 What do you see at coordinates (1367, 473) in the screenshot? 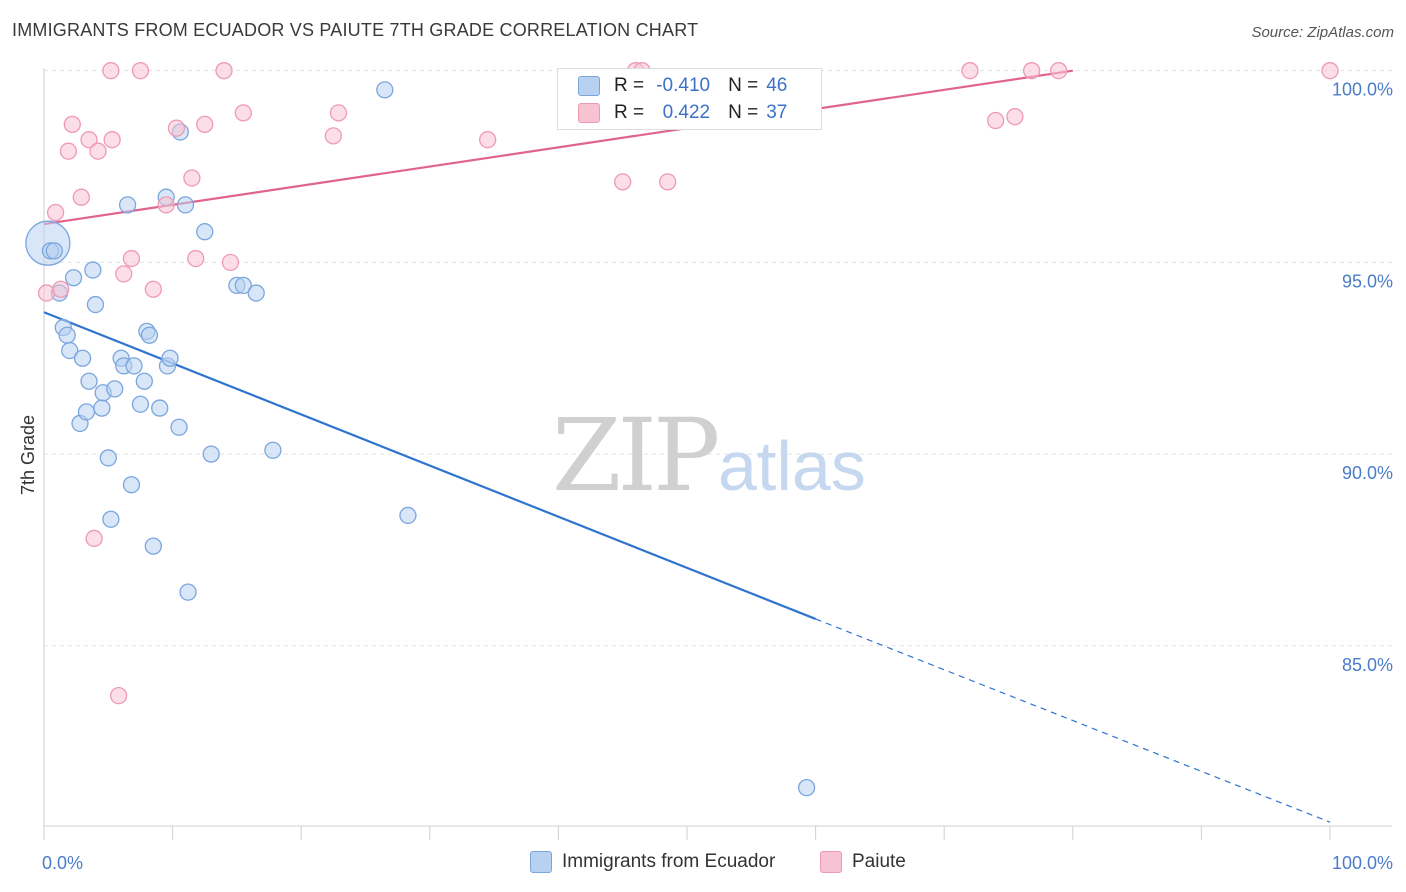
I see `y-tick-label: 90.0%` at bounding box center [1367, 473].